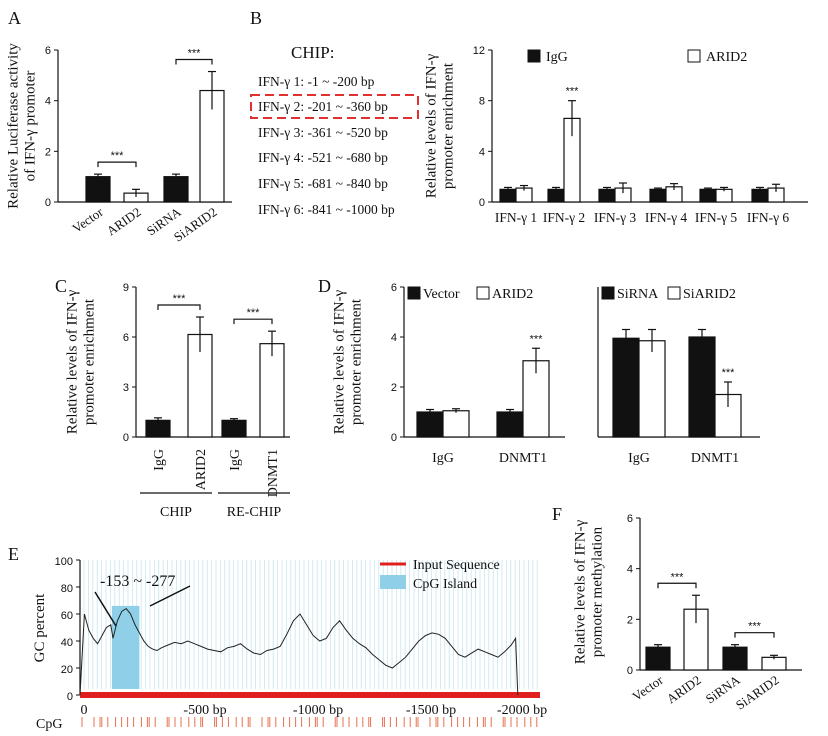 The width and height of the screenshot is (828, 736). I want to click on chart-f-ytick-label: 6, so click(630, 519).